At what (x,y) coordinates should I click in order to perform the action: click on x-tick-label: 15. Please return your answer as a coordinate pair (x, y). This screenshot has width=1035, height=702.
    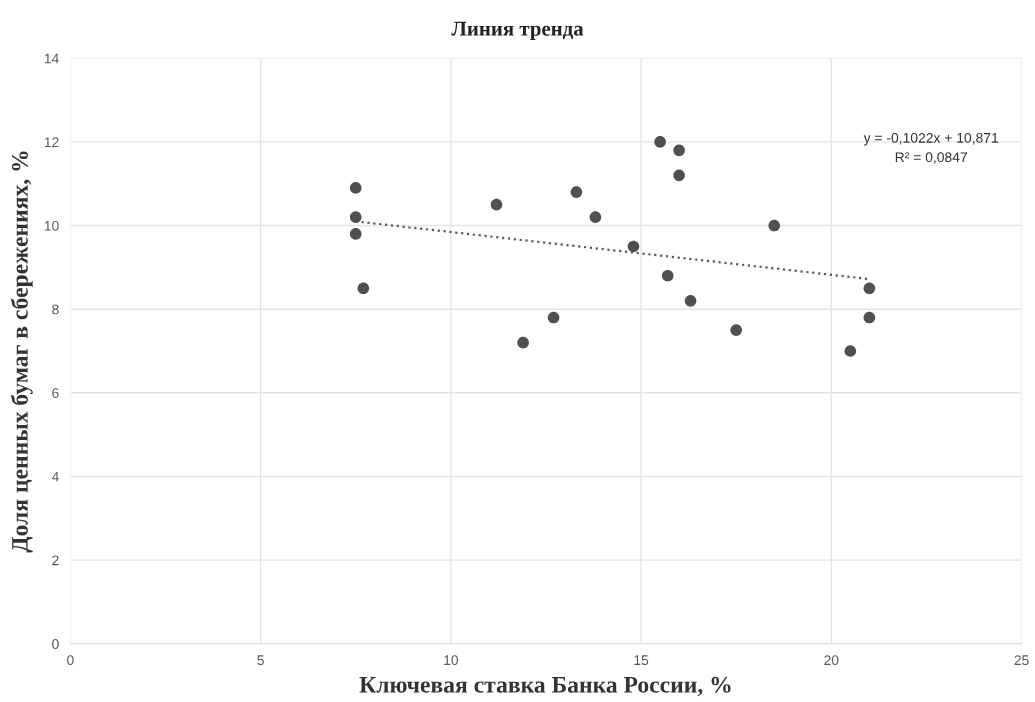
    Looking at the image, I should click on (641, 660).